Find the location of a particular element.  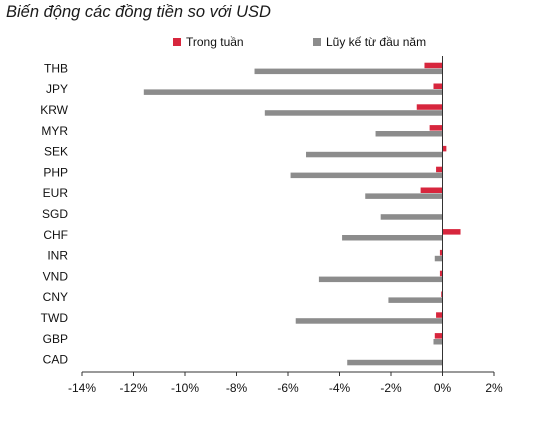

category-label: MYR is located at coordinates (54, 131).